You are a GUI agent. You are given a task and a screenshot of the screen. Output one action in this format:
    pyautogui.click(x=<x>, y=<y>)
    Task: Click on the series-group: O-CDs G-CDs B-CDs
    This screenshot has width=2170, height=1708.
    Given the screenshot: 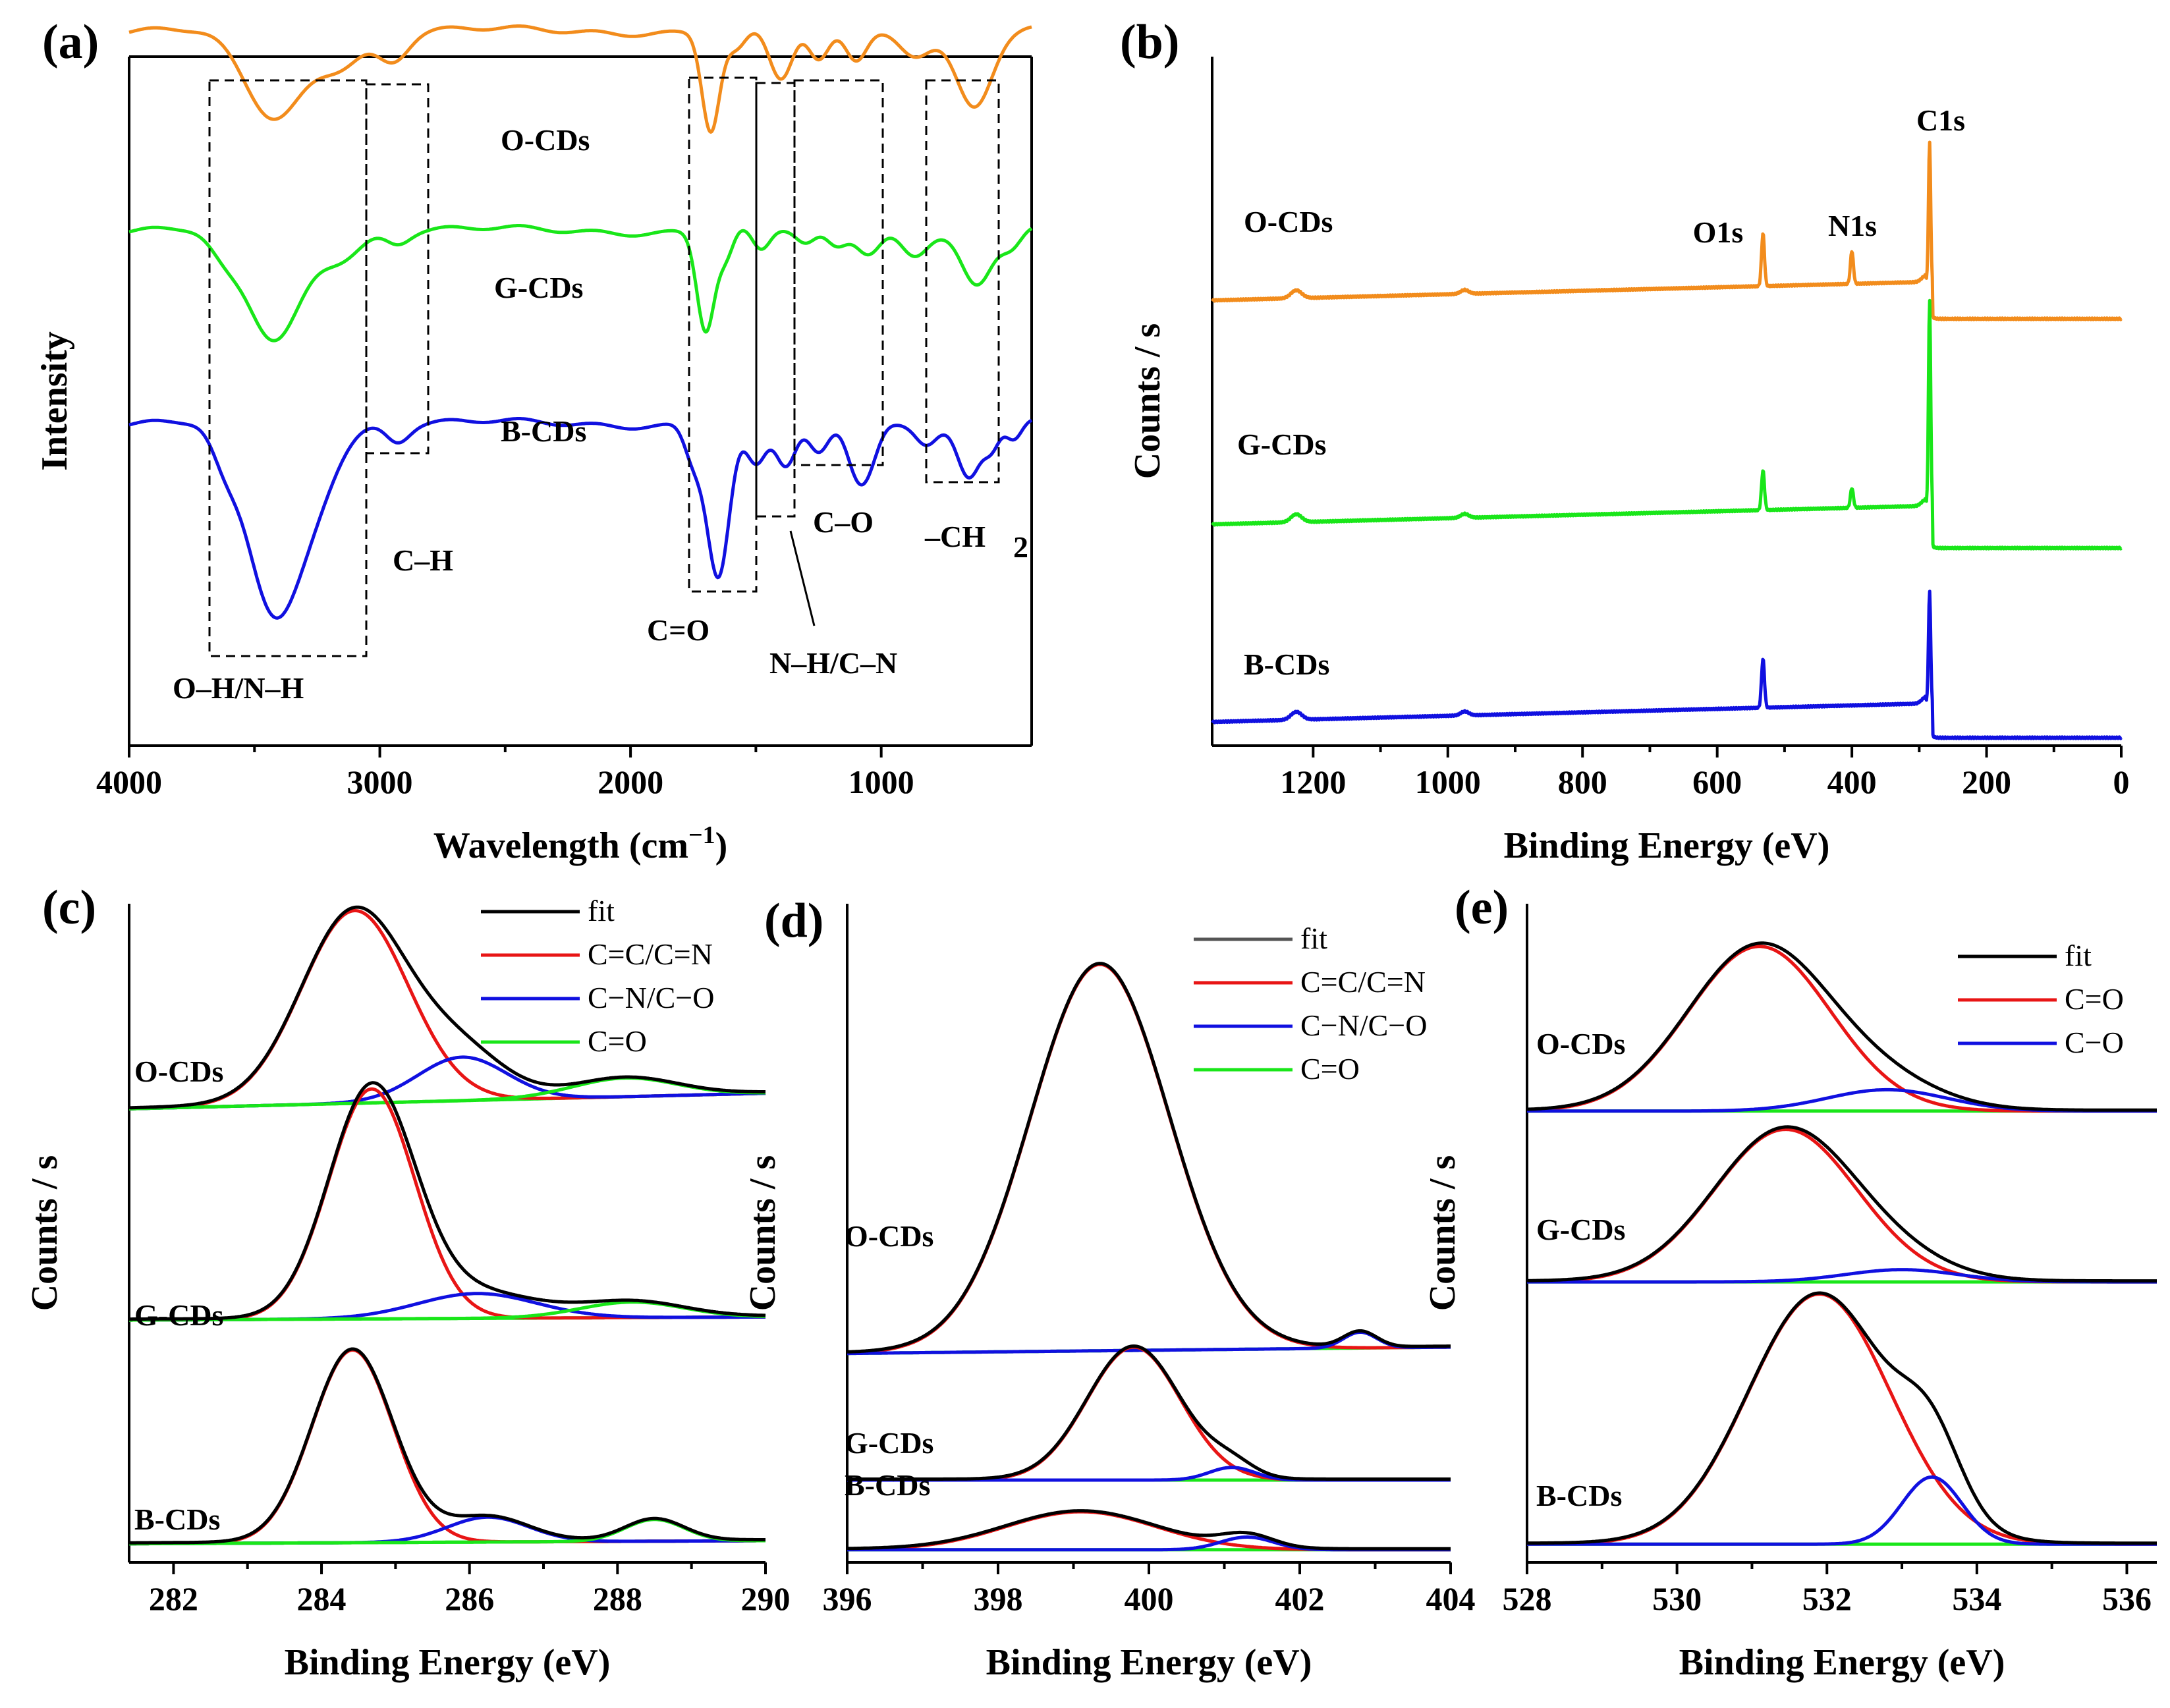 What is the action you would take?
    pyautogui.click(x=580, y=322)
    